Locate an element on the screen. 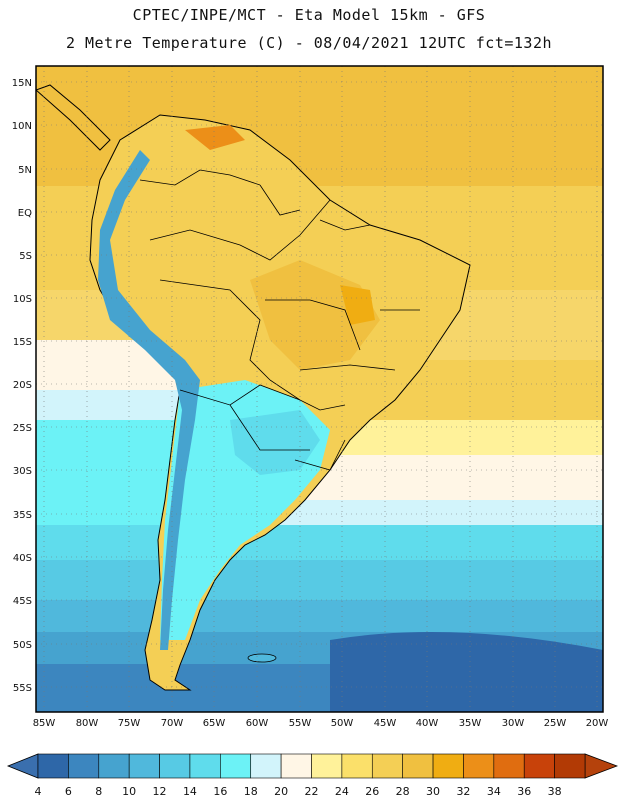 The width and height of the screenshot is (618, 800). lon-label: 40W is located at coordinates (427, 723).